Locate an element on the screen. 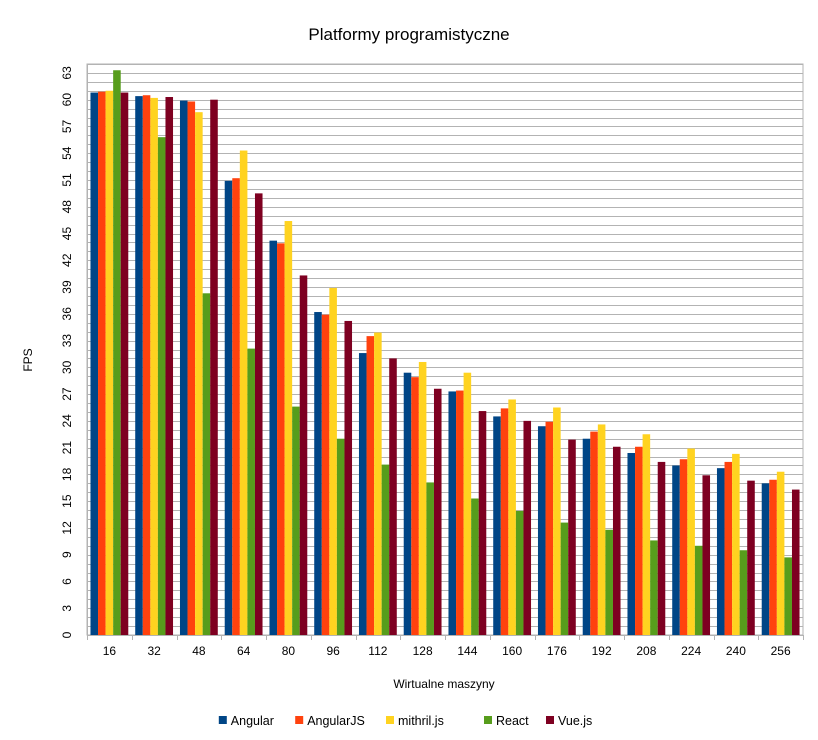 This screenshot has height=740, width=818. legend-label: React is located at coordinates (512, 721).